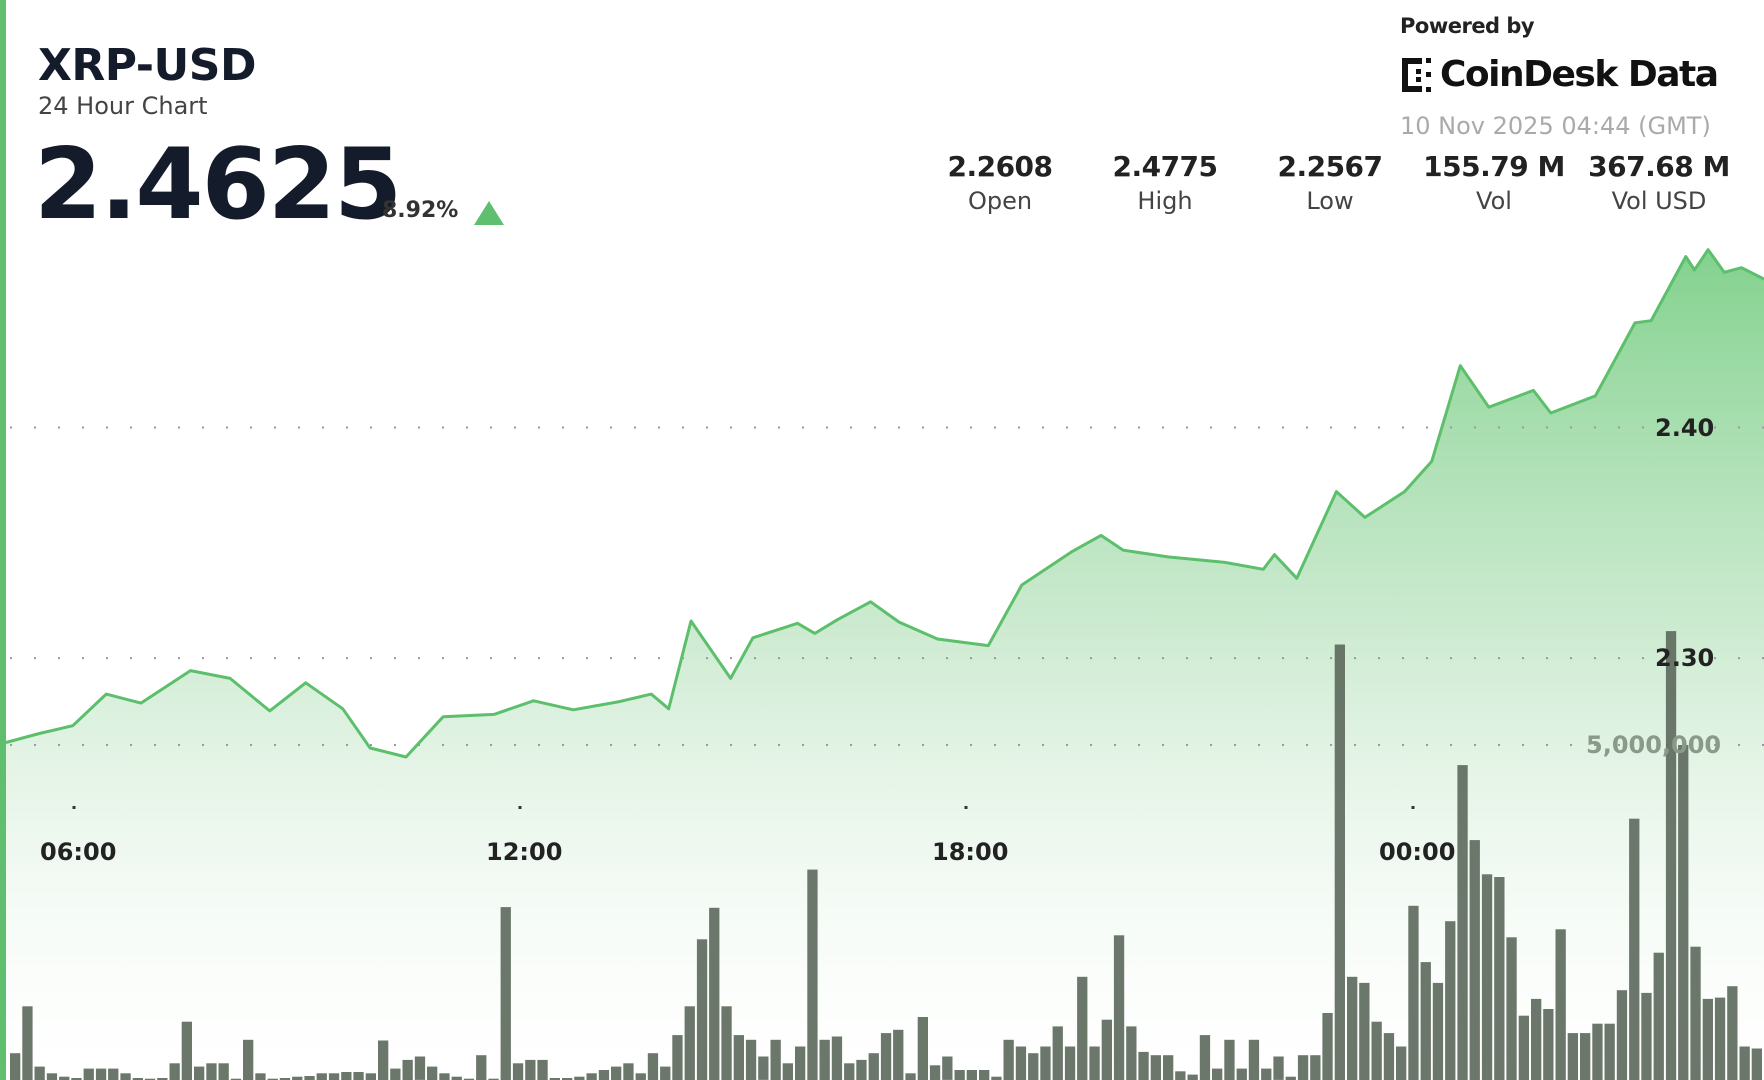  Describe the element at coordinates (1165, 166) in the screenshot. I see `stat-value: 2.4775` at that location.